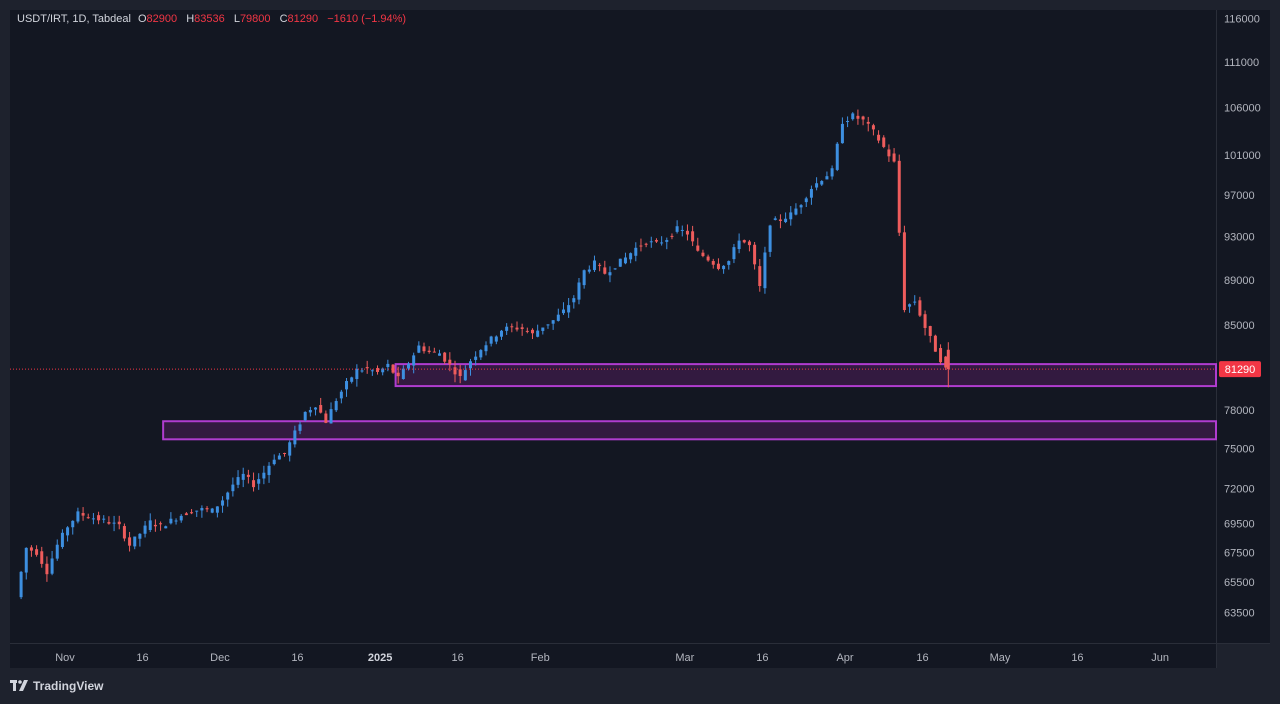 The width and height of the screenshot is (1280, 704). I want to click on time-tick-label-4: 2025, so click(380, 658).